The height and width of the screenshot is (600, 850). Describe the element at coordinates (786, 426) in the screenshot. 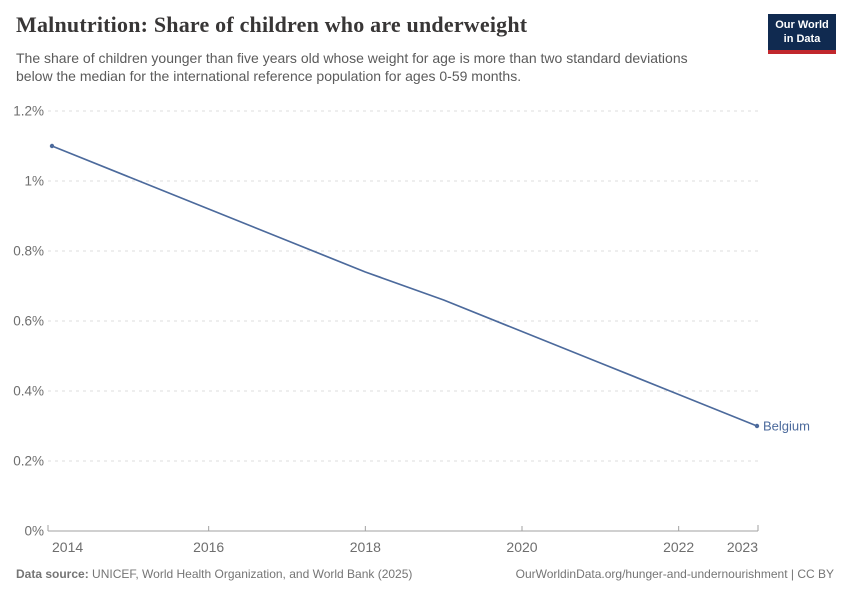

I see `entity-label: Belgium` at that location.